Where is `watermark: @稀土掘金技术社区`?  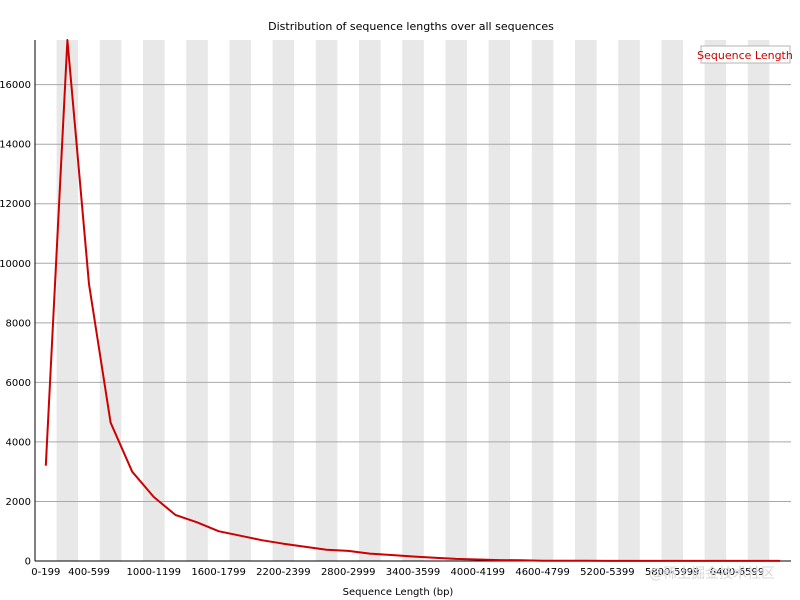
watermark: @稀土掘金技术社区 is located at coordinates (712, 574).